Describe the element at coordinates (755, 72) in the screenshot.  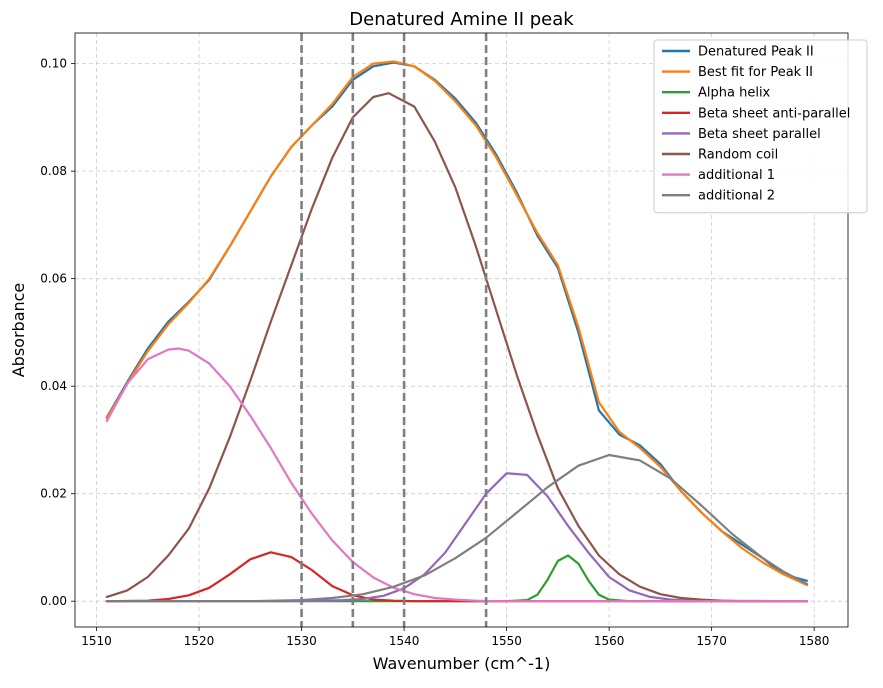
I see `legend-label-best-fit-for-peak-ii: Best fit for Peak II` at that location.